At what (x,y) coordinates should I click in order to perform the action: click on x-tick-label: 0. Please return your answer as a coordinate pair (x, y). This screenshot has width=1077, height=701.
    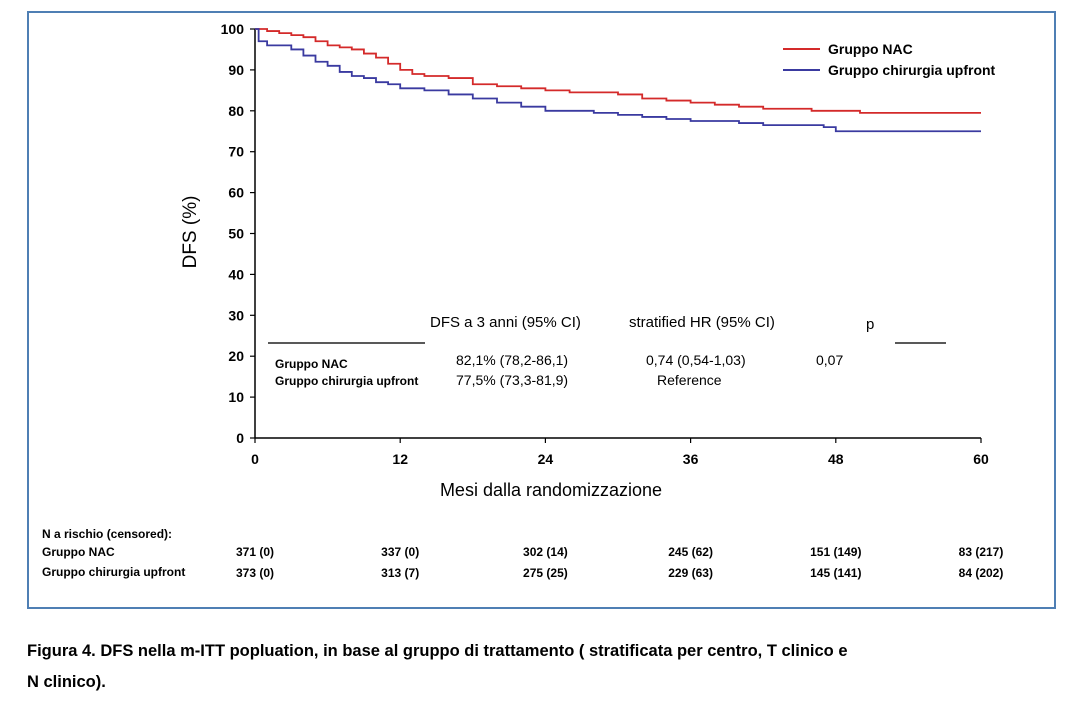
    Looking at the image, I should click on (255, 459).